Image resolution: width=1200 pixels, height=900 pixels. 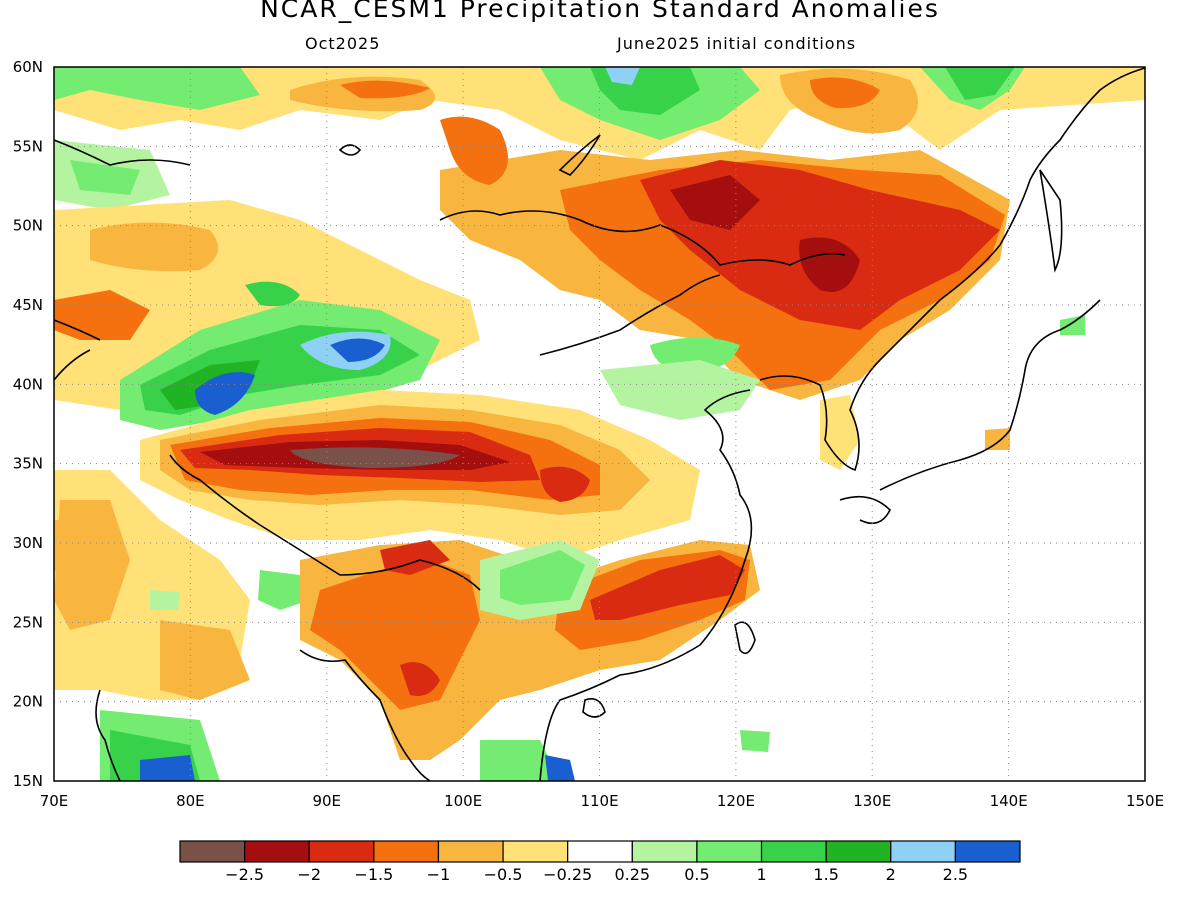 I want to click on longitude-label: 120E, so click(x=736, y=801).